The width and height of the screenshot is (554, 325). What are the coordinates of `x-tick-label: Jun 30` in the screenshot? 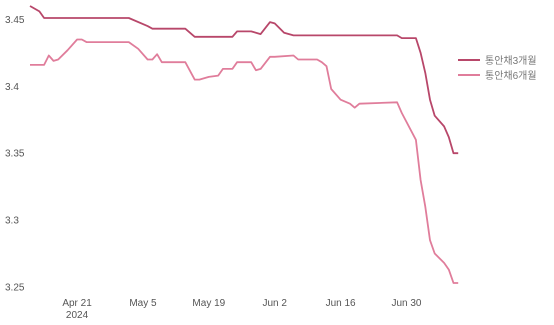 It's located at (406, 303).